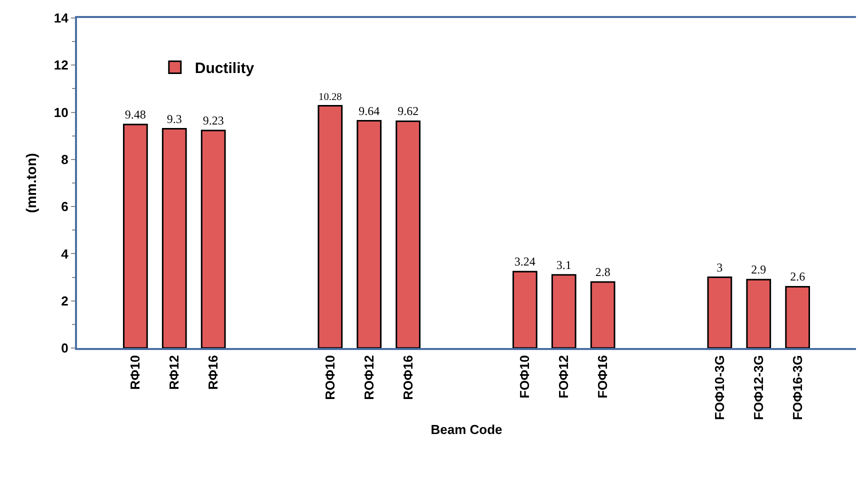  What do you see at coordinates (31, 183) in the screenshot?
I see `y-axis-title: (mm.ton)` at bounding box center [31, 183].